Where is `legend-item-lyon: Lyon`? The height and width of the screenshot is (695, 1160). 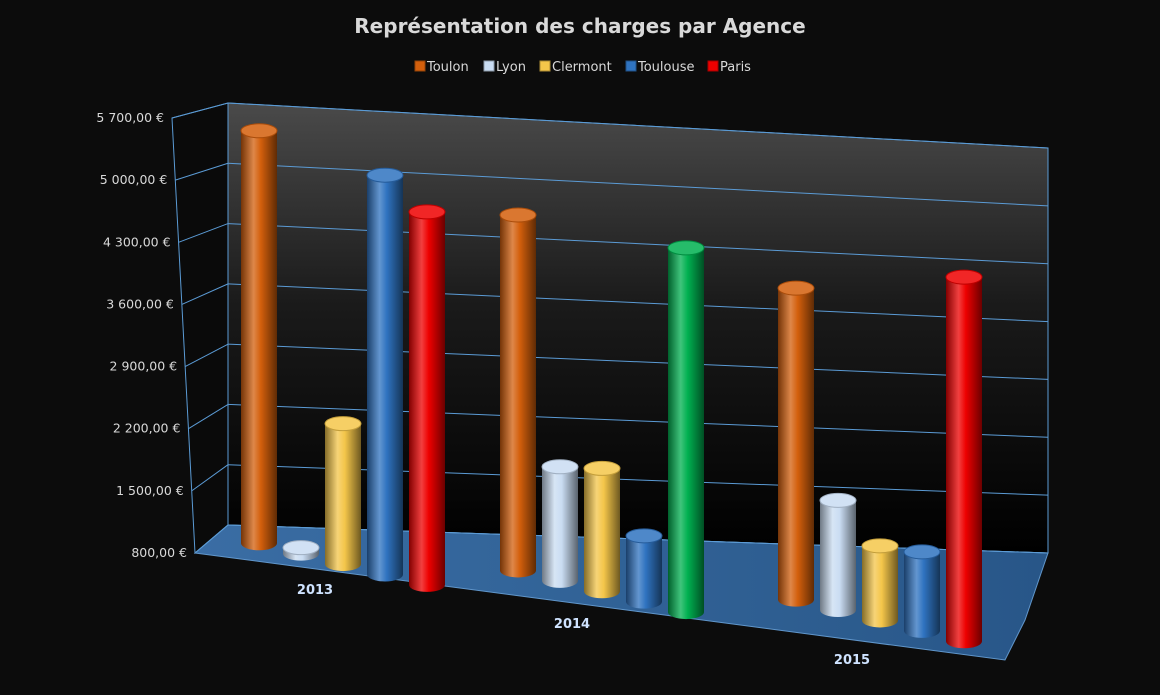 legend-item-lyon: Lyon is located at coordinates (504, 67).